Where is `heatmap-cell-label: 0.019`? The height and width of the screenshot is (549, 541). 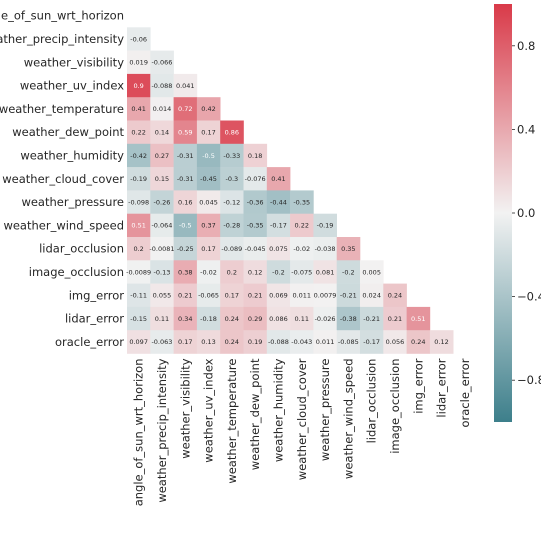
heatmap-cell-label: 0.019 is located at coordinates (138, 63).